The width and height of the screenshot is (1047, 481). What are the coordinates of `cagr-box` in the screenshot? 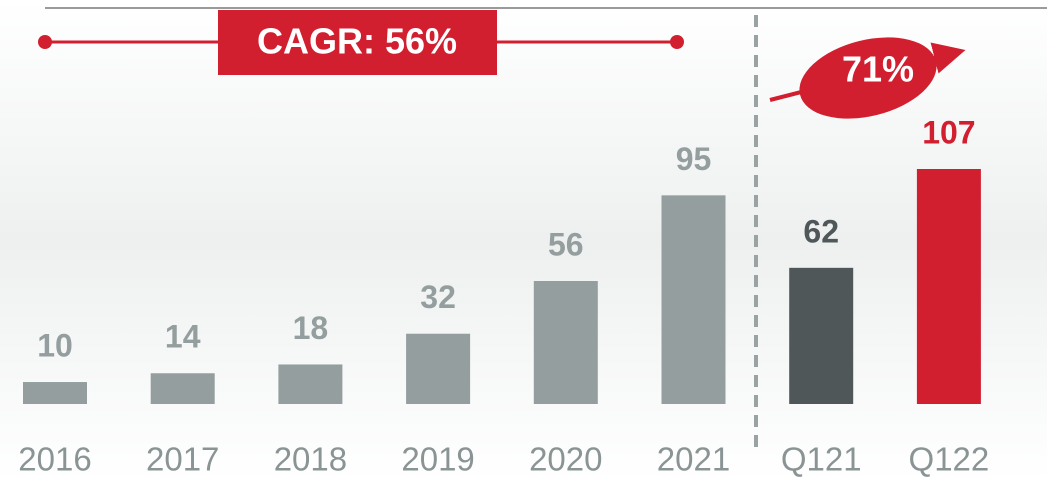 It's located at (357, 42).